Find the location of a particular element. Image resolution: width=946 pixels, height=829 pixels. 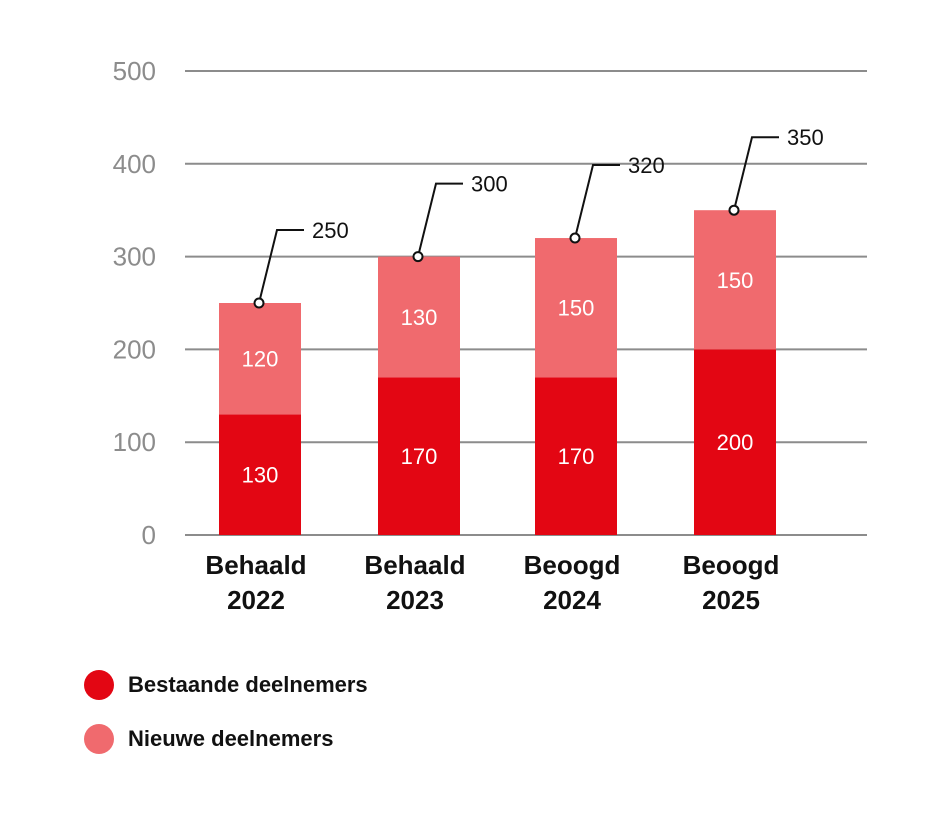

legend-item-bestaande: Bestaande deelnemers is located at coordinates (226, 685).